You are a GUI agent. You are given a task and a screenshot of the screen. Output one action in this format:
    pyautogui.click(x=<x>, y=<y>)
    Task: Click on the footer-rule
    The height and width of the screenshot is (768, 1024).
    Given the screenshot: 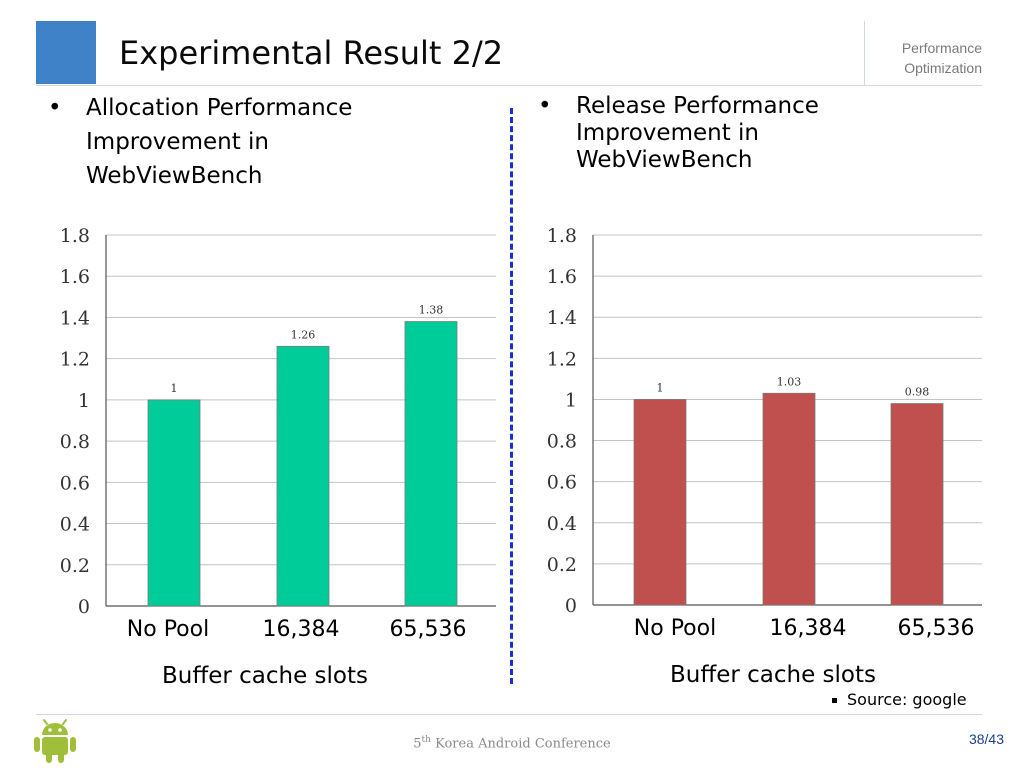 What is the action you would take?
    pyautogui.click(x=509, y=714)
    